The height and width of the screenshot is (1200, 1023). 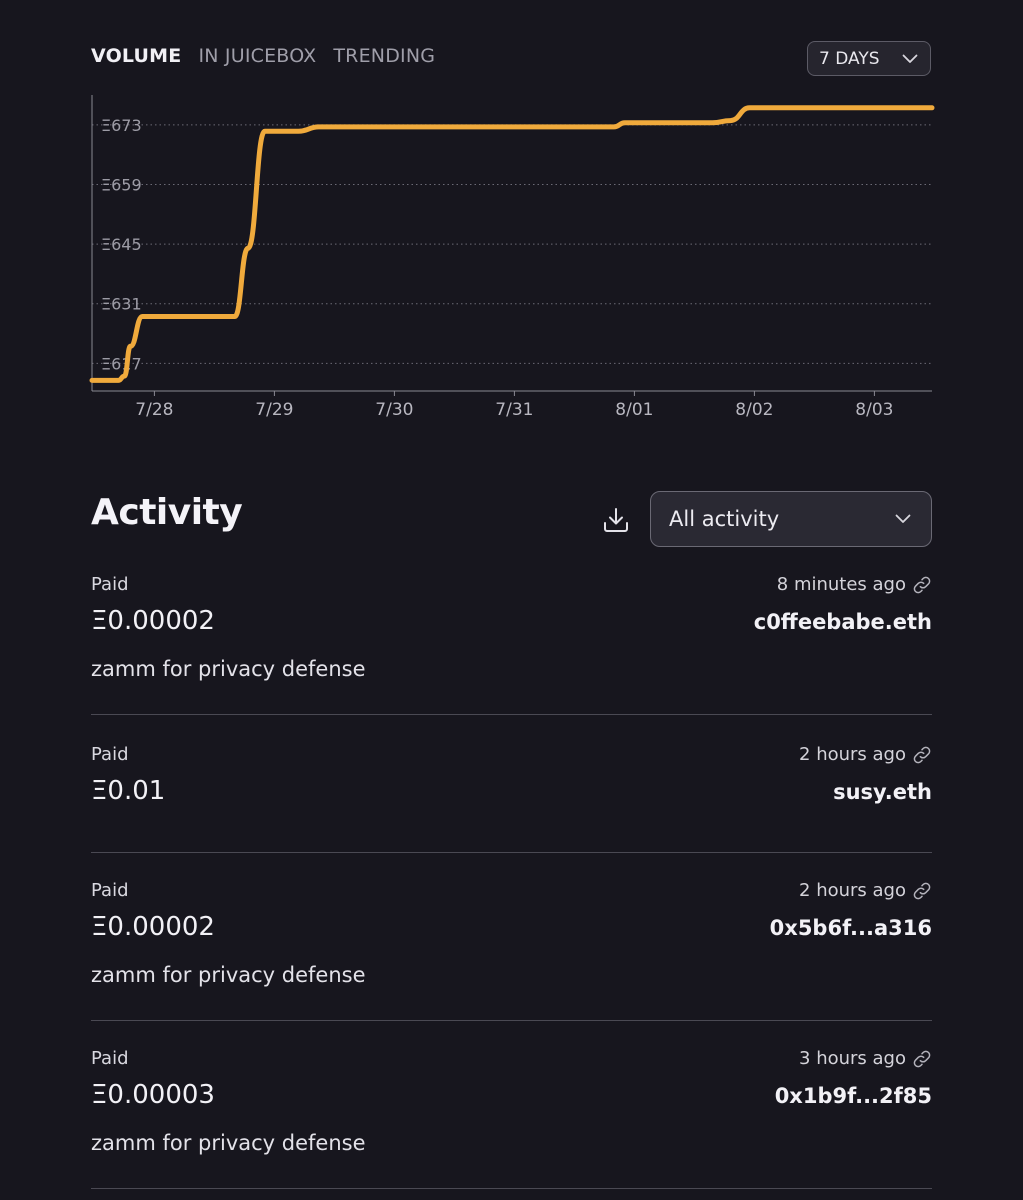 I want to click on x-tick-label: 7/29, so click(x=274, y=410).